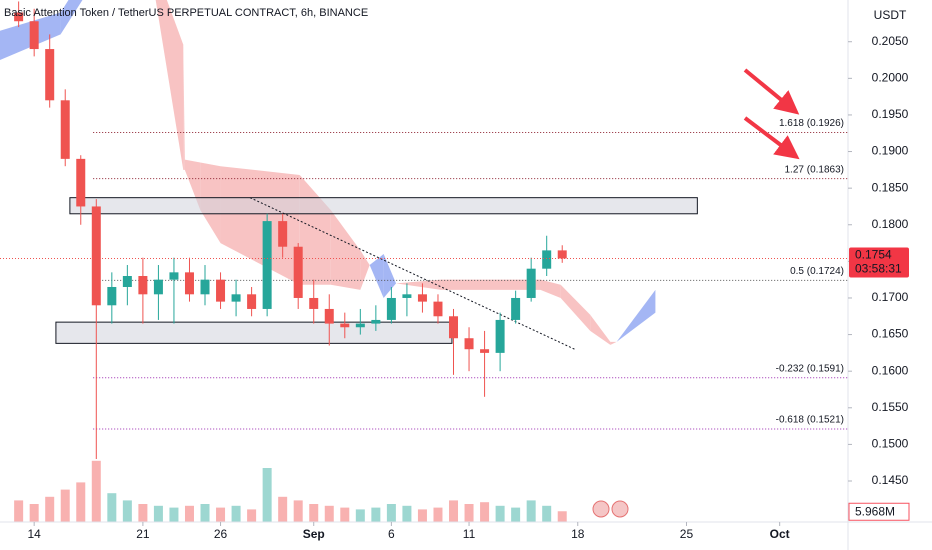  I want to click on y-tick-label: 0.1950, so click(890, 114).